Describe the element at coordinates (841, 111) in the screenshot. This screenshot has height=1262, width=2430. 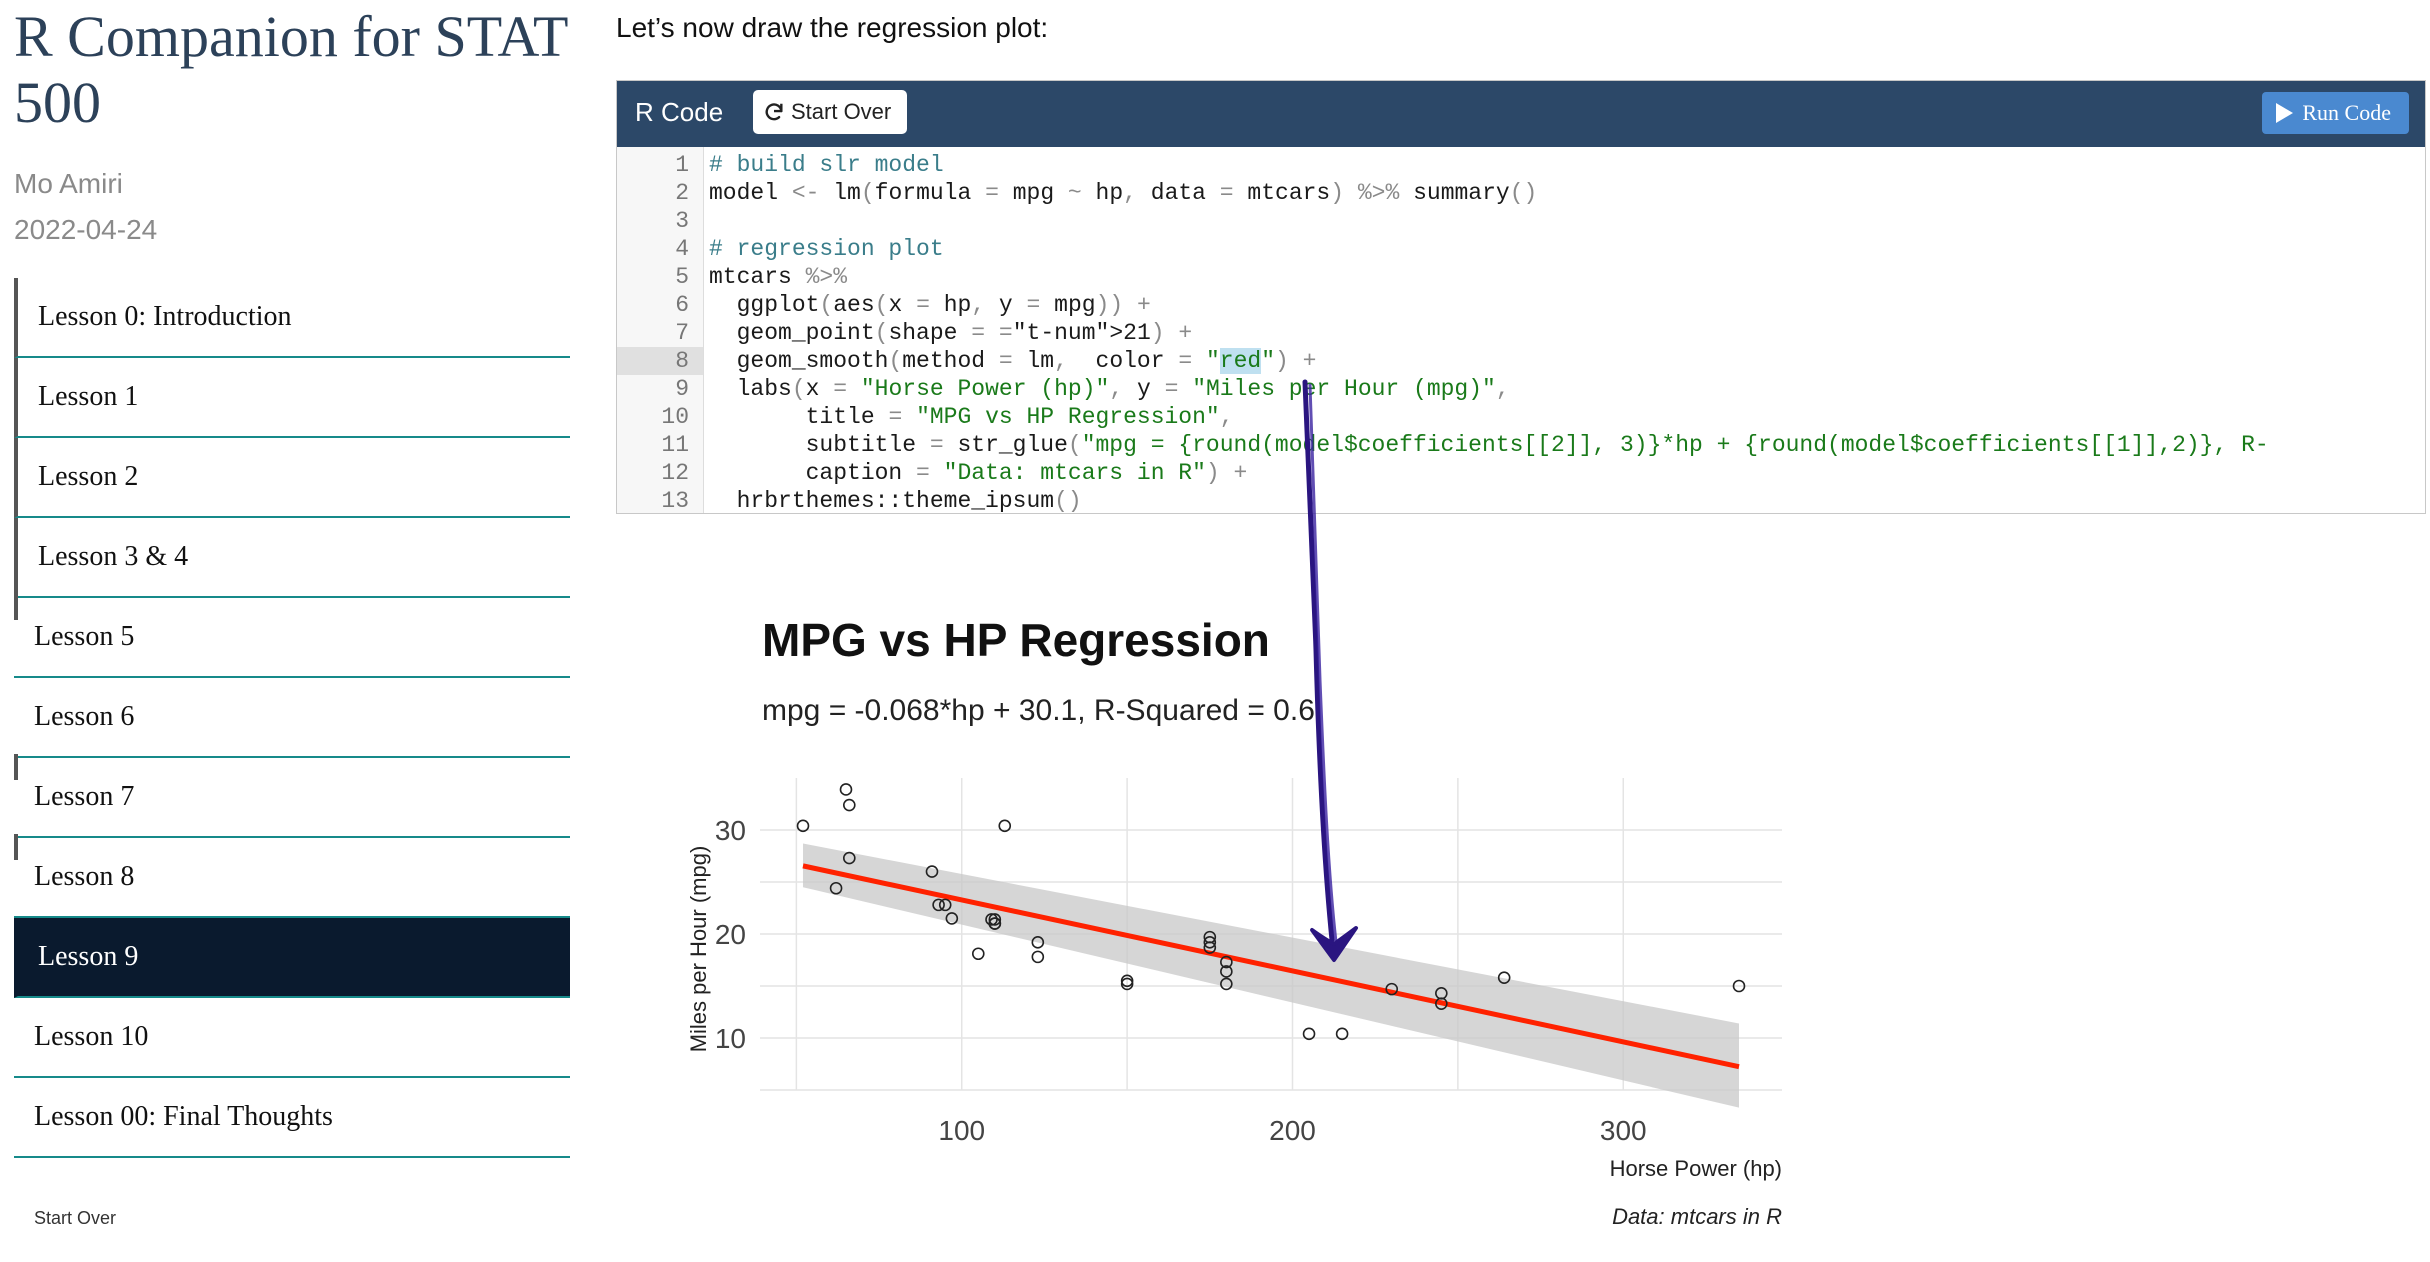
I see `start-over-label: Start Over` at that location.